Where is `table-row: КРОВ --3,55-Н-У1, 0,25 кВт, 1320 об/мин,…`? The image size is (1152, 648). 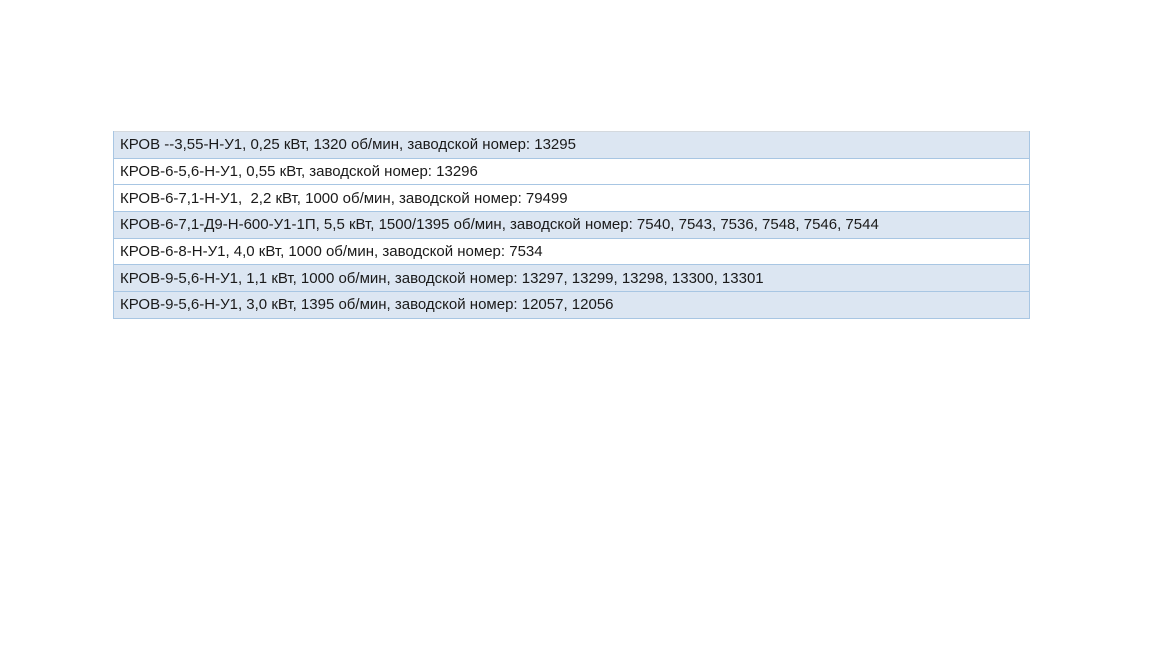
table-row: КРОВ --3,55-Н-У1, 0,25 кВт, 1320 об/мин,… is located at coordinates (571, 145).